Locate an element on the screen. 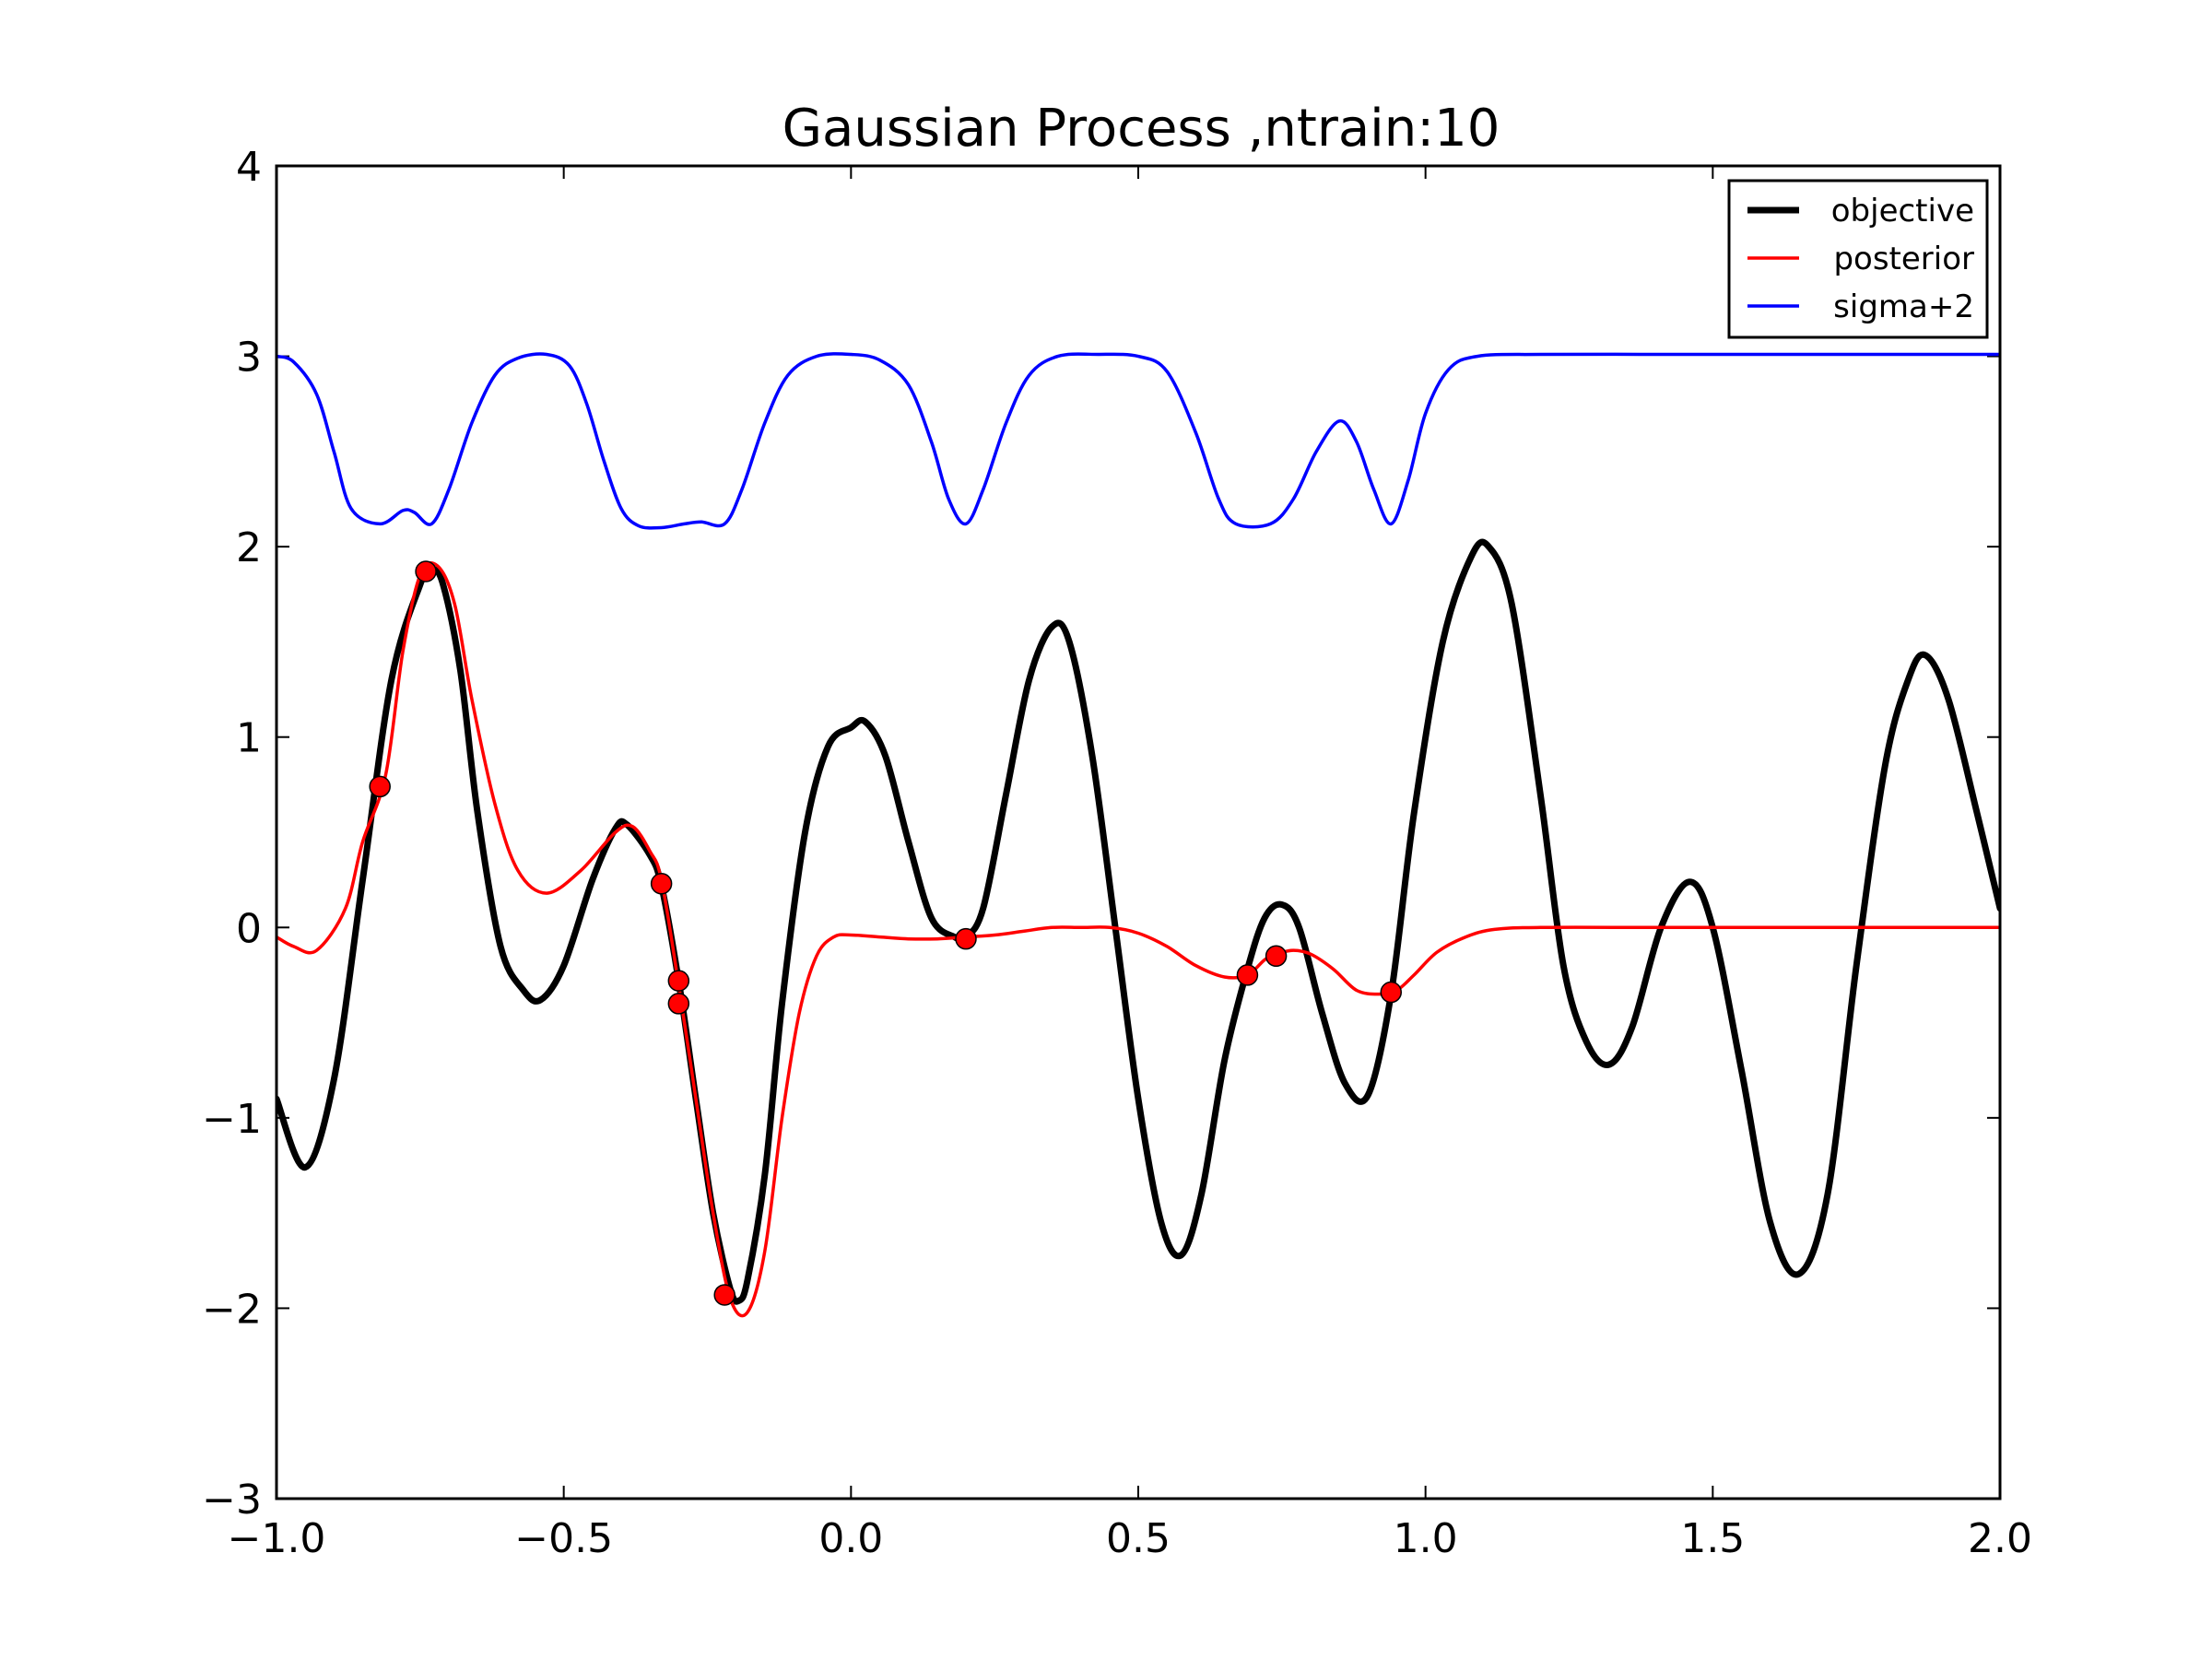 Image resolution: width=2212 pixels, height=1659 pixels. y-tick-label: 2 is located at coordinates (249, 547).